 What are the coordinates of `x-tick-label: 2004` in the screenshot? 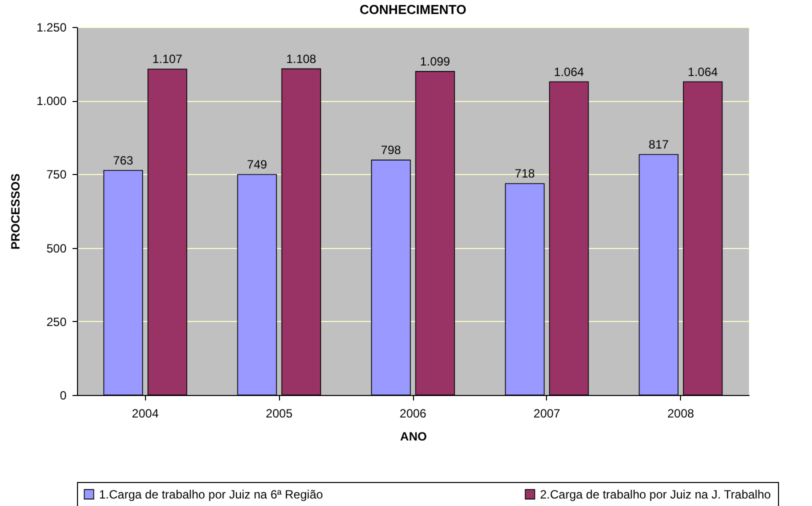 It's located at (145, 413).